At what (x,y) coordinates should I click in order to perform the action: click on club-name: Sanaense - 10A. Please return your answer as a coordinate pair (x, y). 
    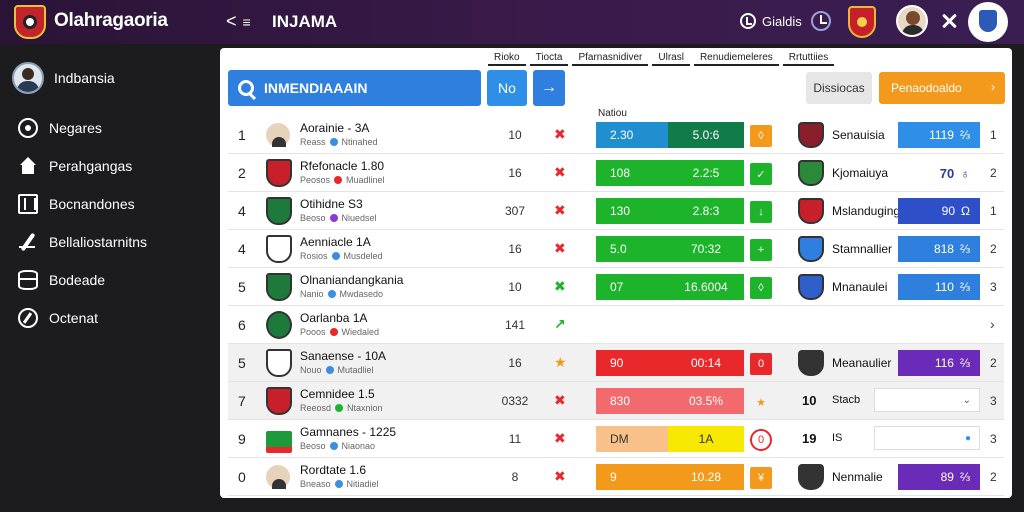
    Looking at the image, I should click on (343, 356).